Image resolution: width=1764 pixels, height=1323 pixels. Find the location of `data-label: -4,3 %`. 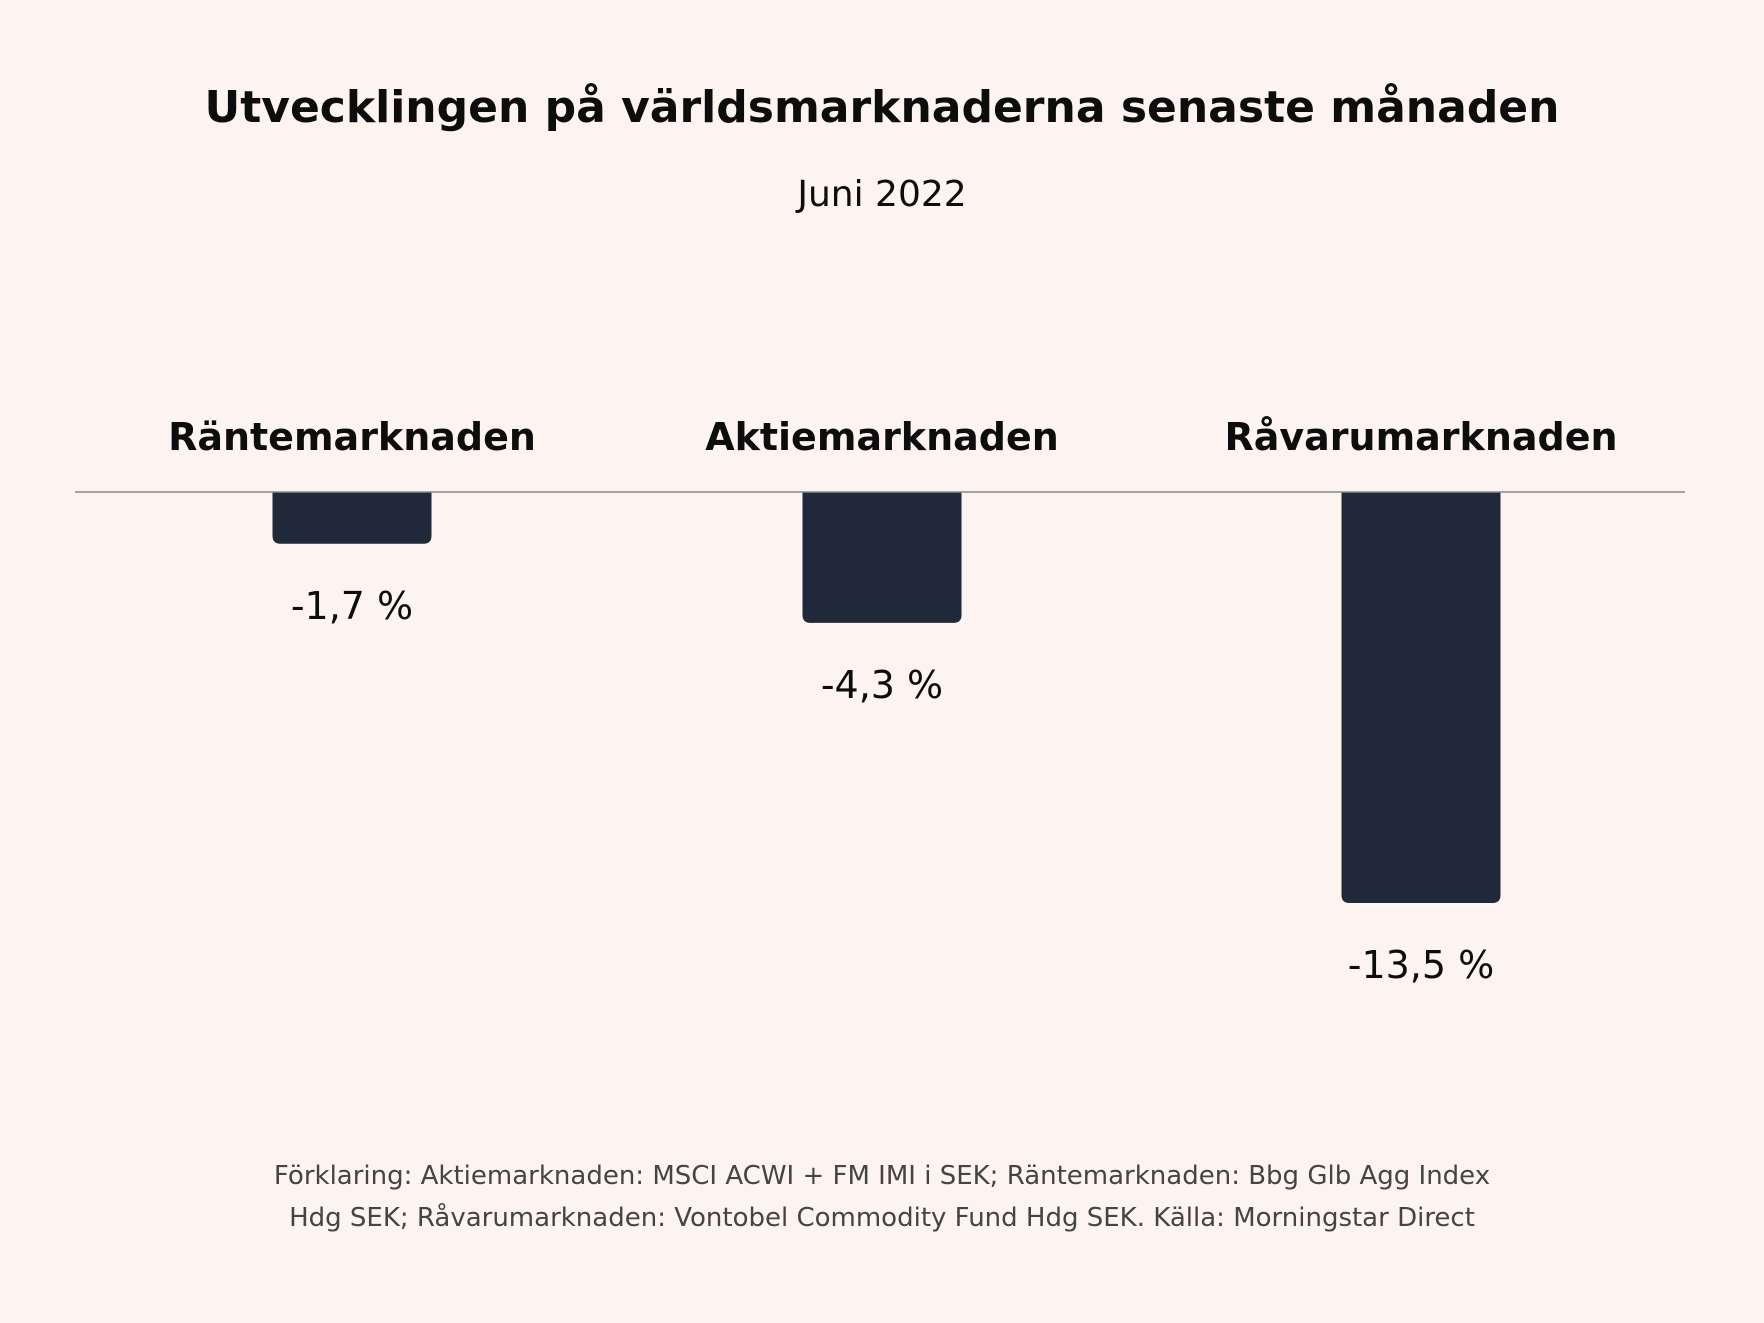

data-label: -4,3 % is located at coordinates (882, 685).